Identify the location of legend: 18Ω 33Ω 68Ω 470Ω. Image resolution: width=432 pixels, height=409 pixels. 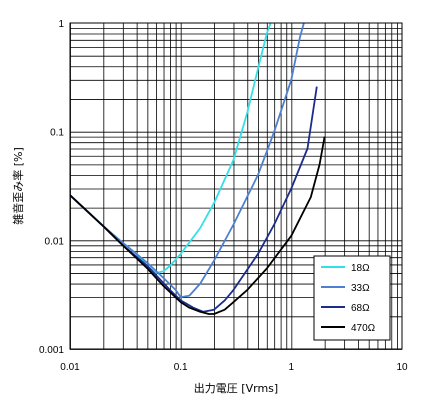
(352, 298).